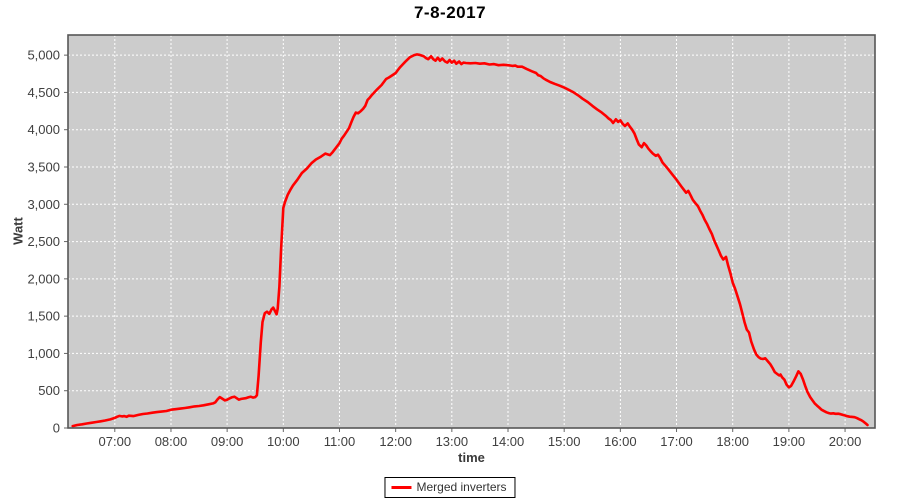 Image resolution: width=900 pixels, height=500 pixels. I want to click on y-tick-label: 4,500, so click(43, 92).